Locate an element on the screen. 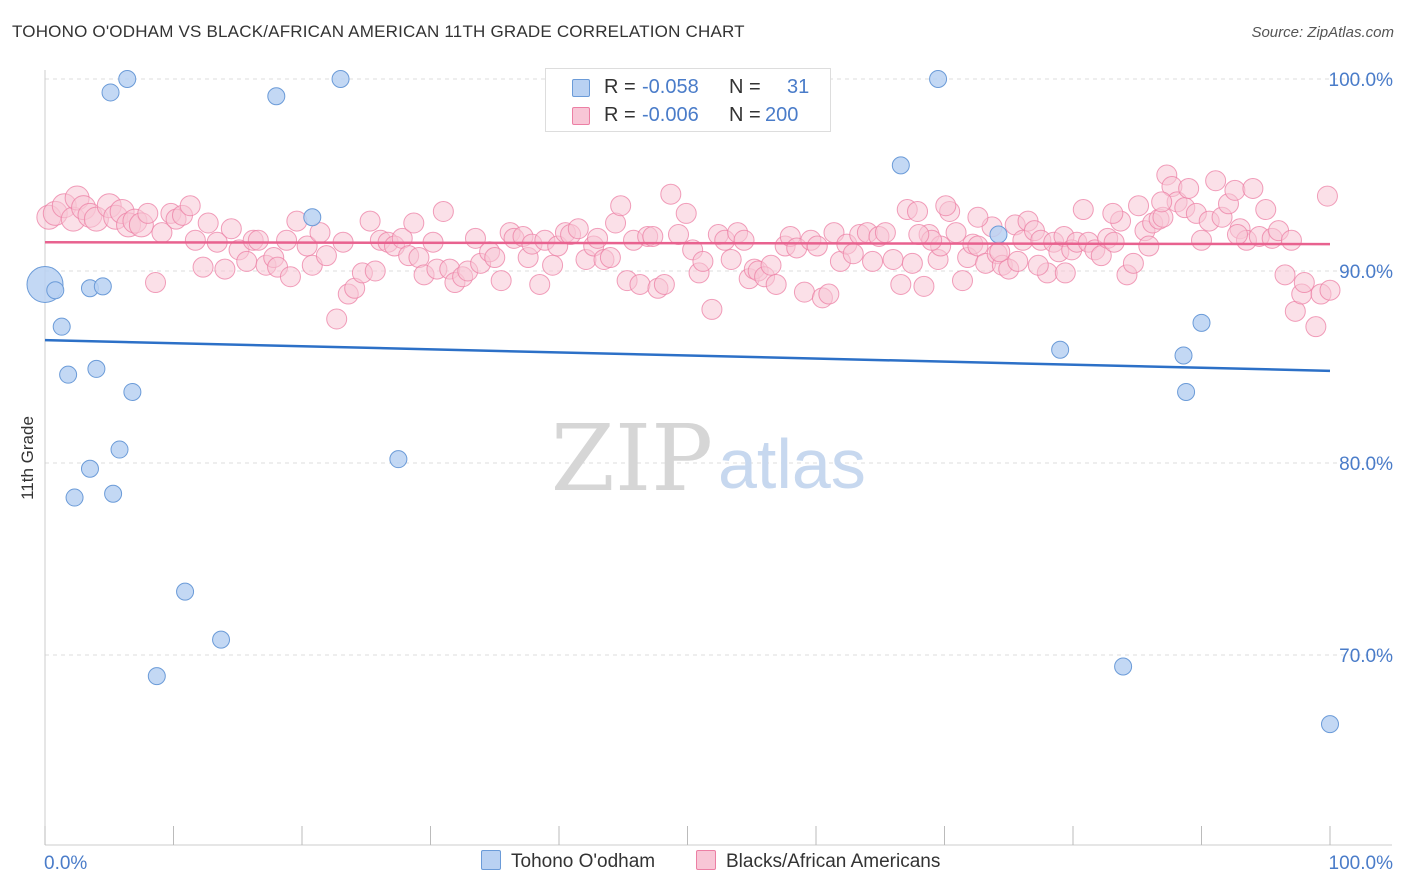 The height and width of the screenshot is (892, 1406). x-tick-label: 100.0% is located at coordinates (1361, 863).